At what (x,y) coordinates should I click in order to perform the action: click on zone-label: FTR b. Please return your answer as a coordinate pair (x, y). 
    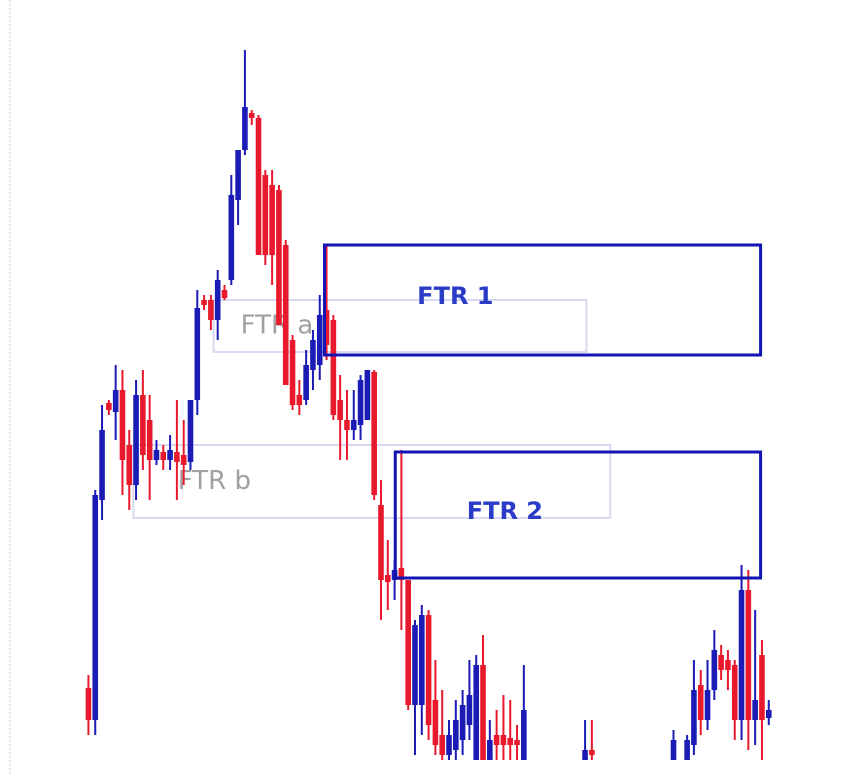
    Looking at the image, I should click on (214, 481).